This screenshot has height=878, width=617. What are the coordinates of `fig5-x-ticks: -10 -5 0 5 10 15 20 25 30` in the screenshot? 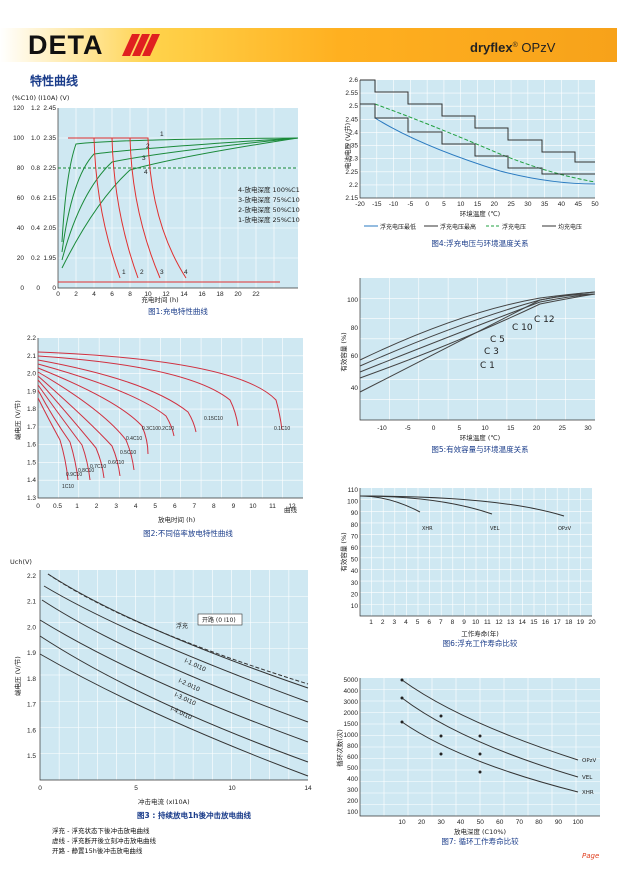 It's located at (484, 428).